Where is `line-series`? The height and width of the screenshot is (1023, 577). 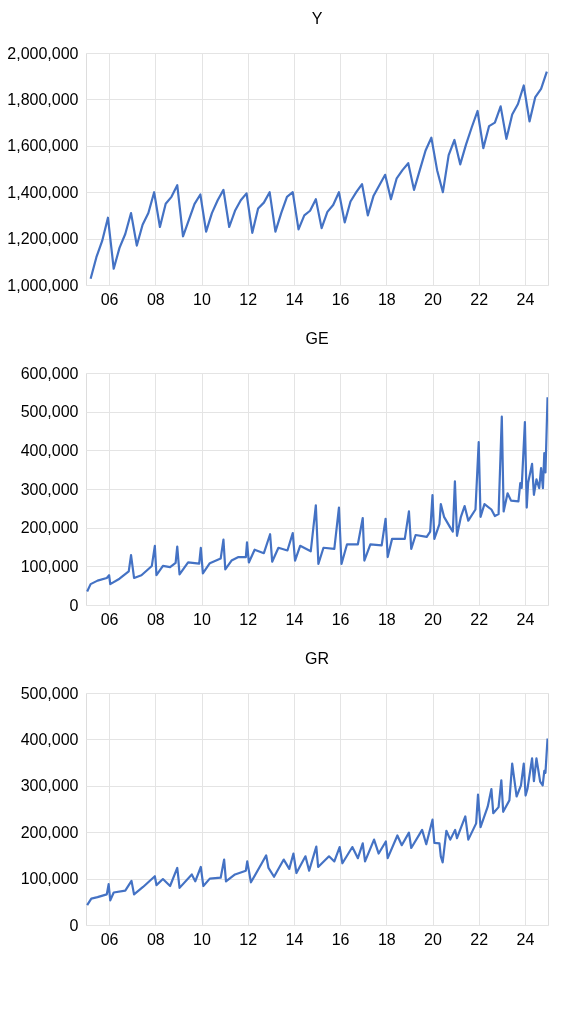 line-series is located at coordinates (317, 822).